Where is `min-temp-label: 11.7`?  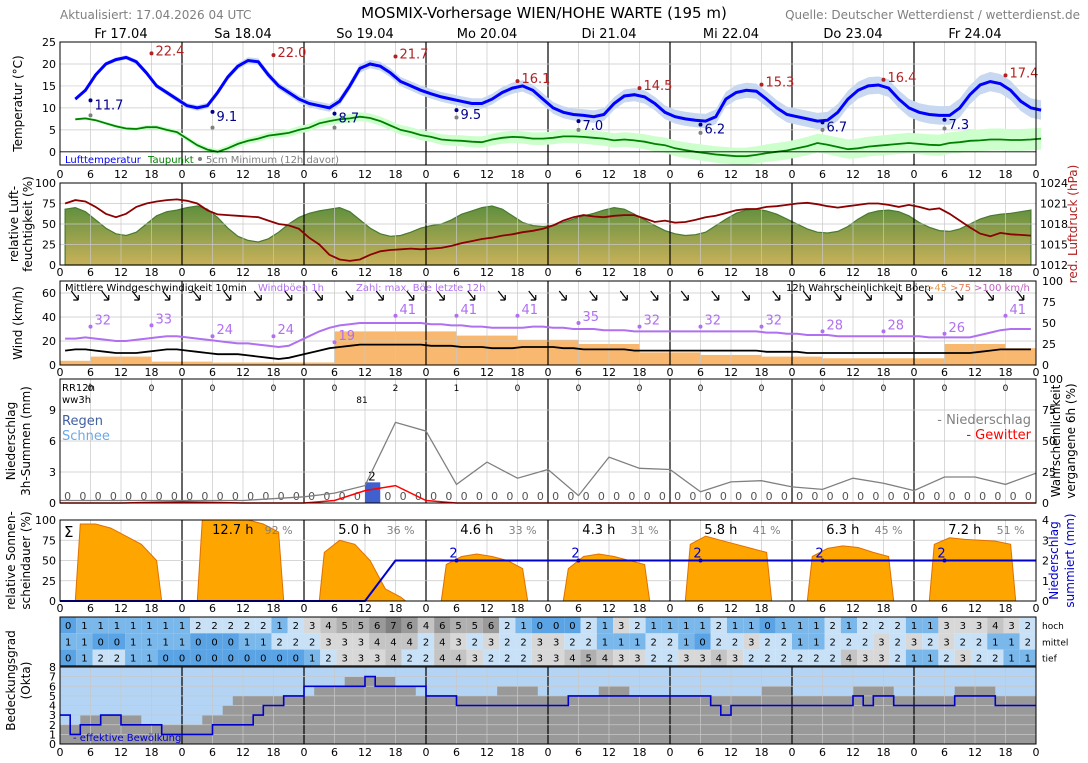 min-temp-label: 11.7 is located at coordinates (109, 105).